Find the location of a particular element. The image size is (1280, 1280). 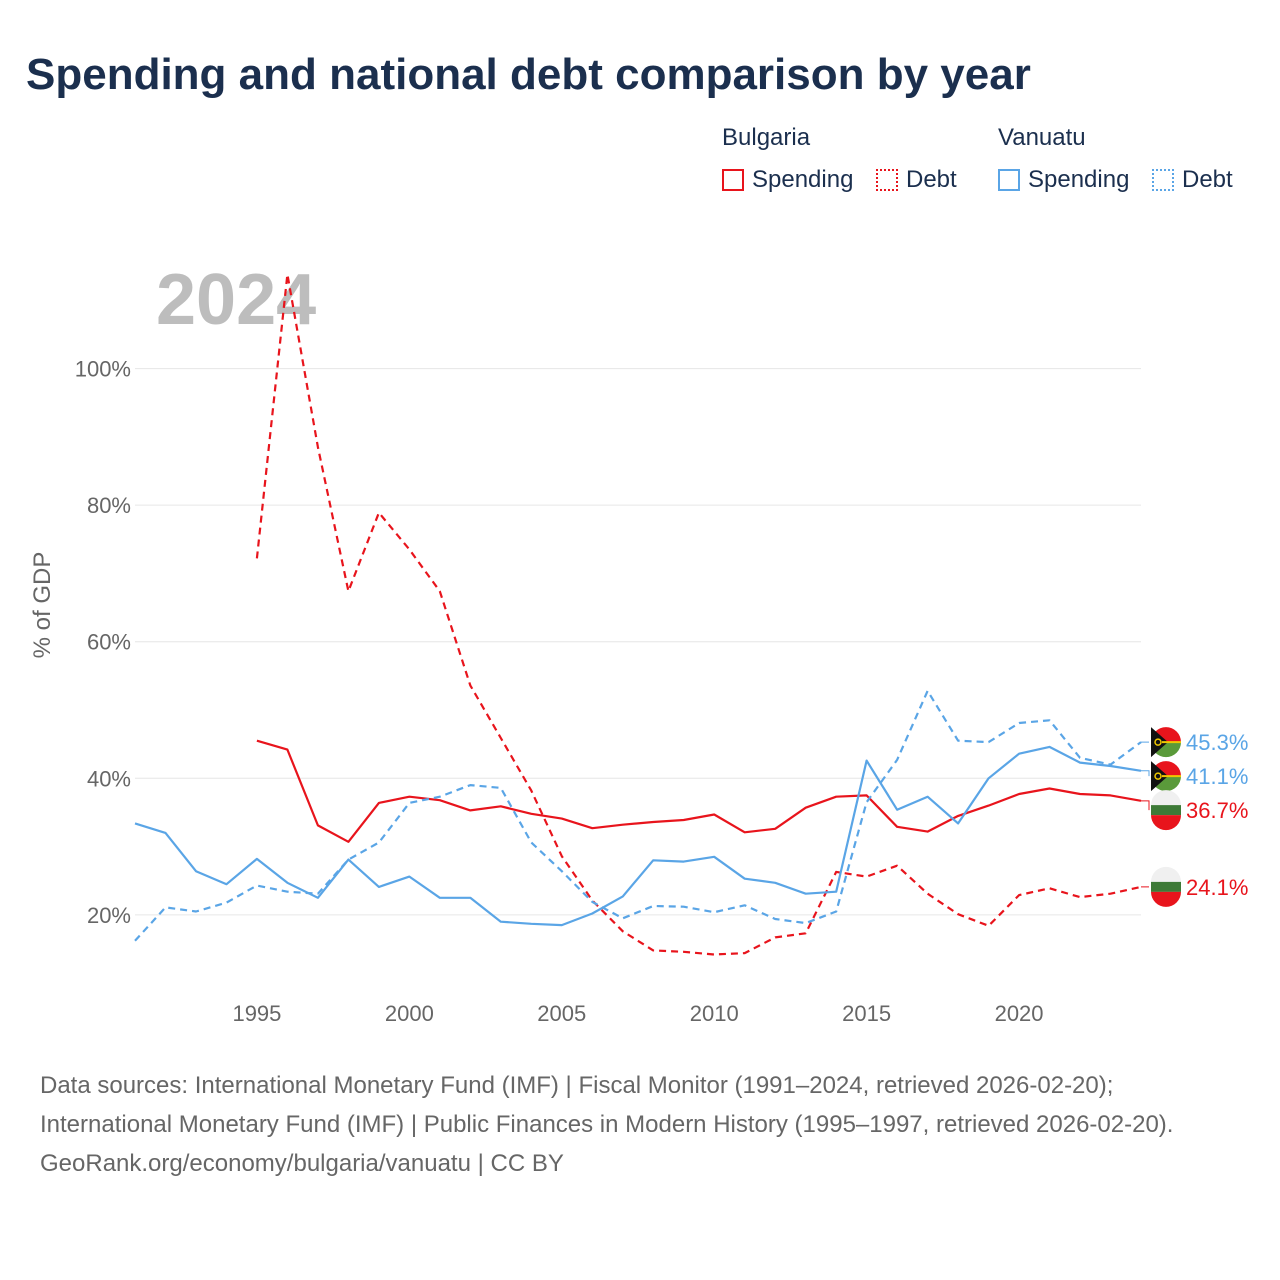

series-line-bulgaria-spending is located at coordinates (699, 791).